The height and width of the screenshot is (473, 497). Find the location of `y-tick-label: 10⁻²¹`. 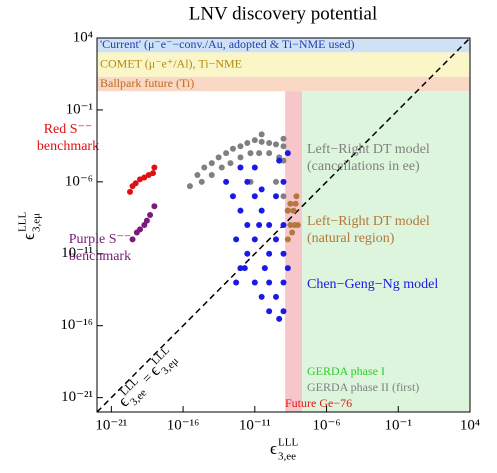

y-tick-label: 10⁻²¹ is located at coordinates (77, 397).